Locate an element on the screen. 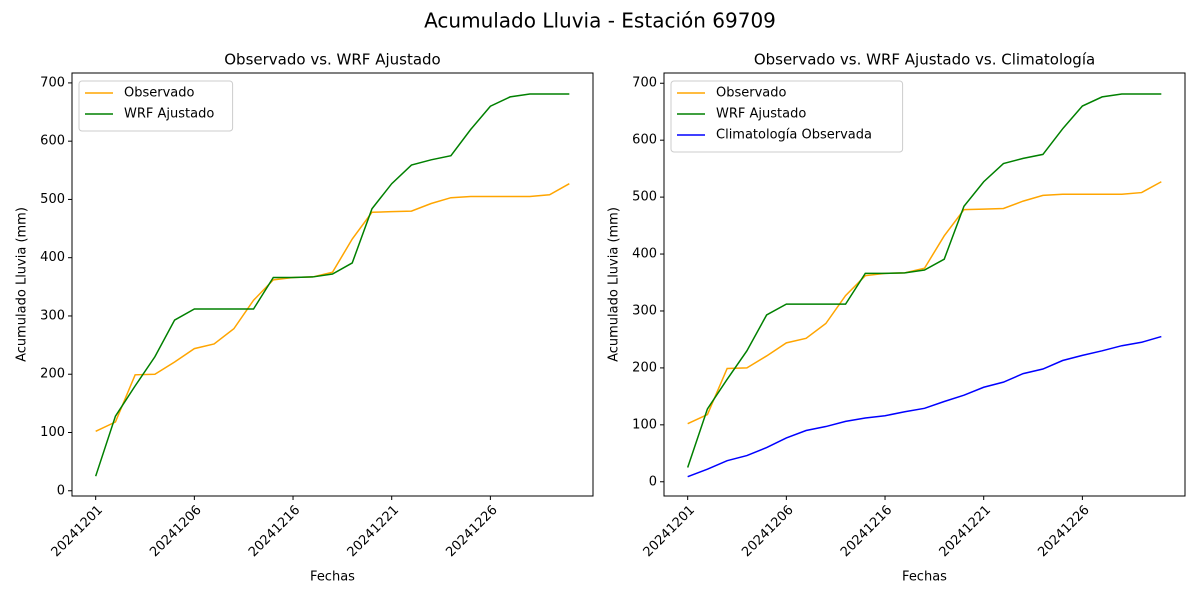 The image size is (1200, 600). legend-label: Climatología Observada is located at coordinates (794, 135).